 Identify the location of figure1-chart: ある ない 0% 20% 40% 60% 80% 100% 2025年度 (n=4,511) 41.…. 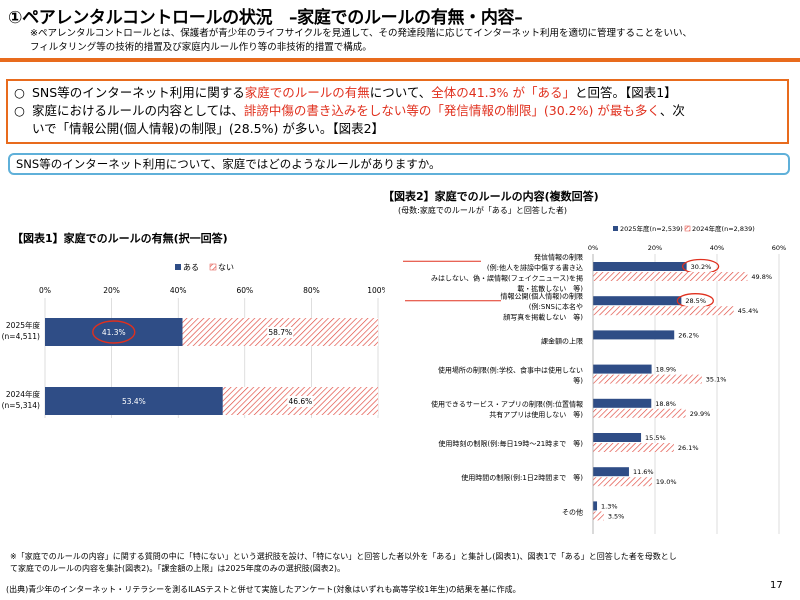
(193, 340).